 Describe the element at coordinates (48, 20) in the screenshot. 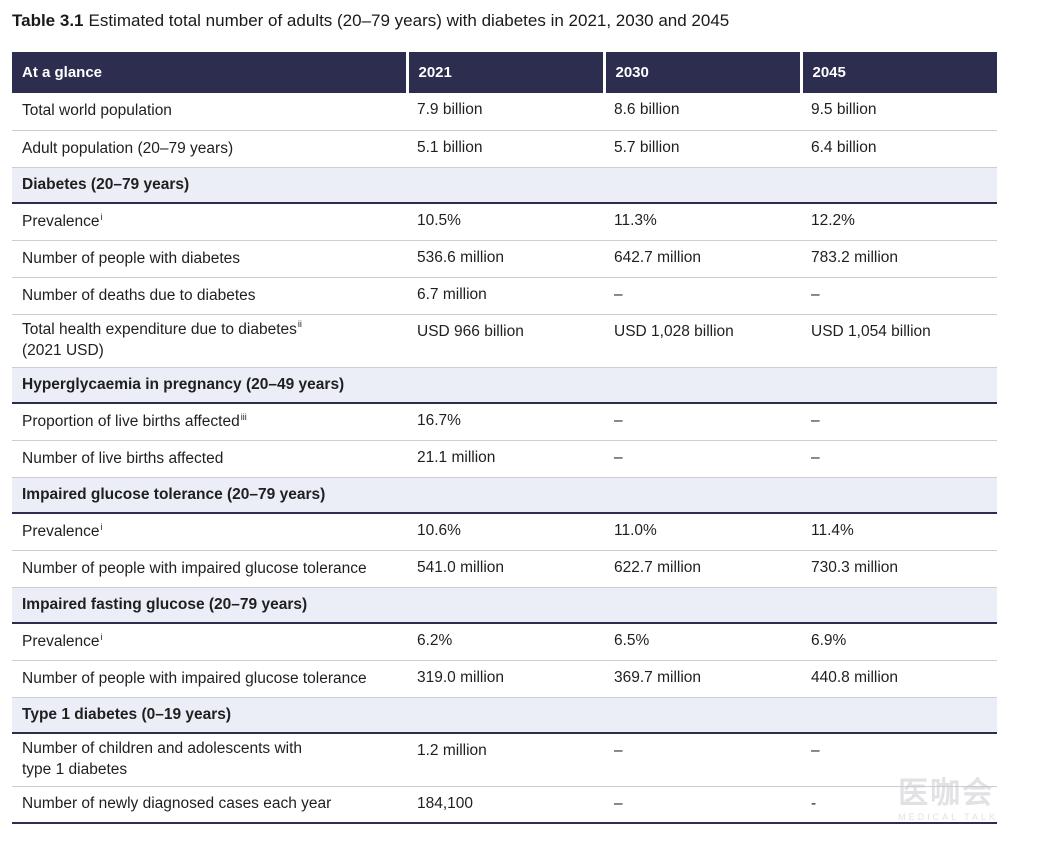

I see `table-number: Table 3.1` at that location.